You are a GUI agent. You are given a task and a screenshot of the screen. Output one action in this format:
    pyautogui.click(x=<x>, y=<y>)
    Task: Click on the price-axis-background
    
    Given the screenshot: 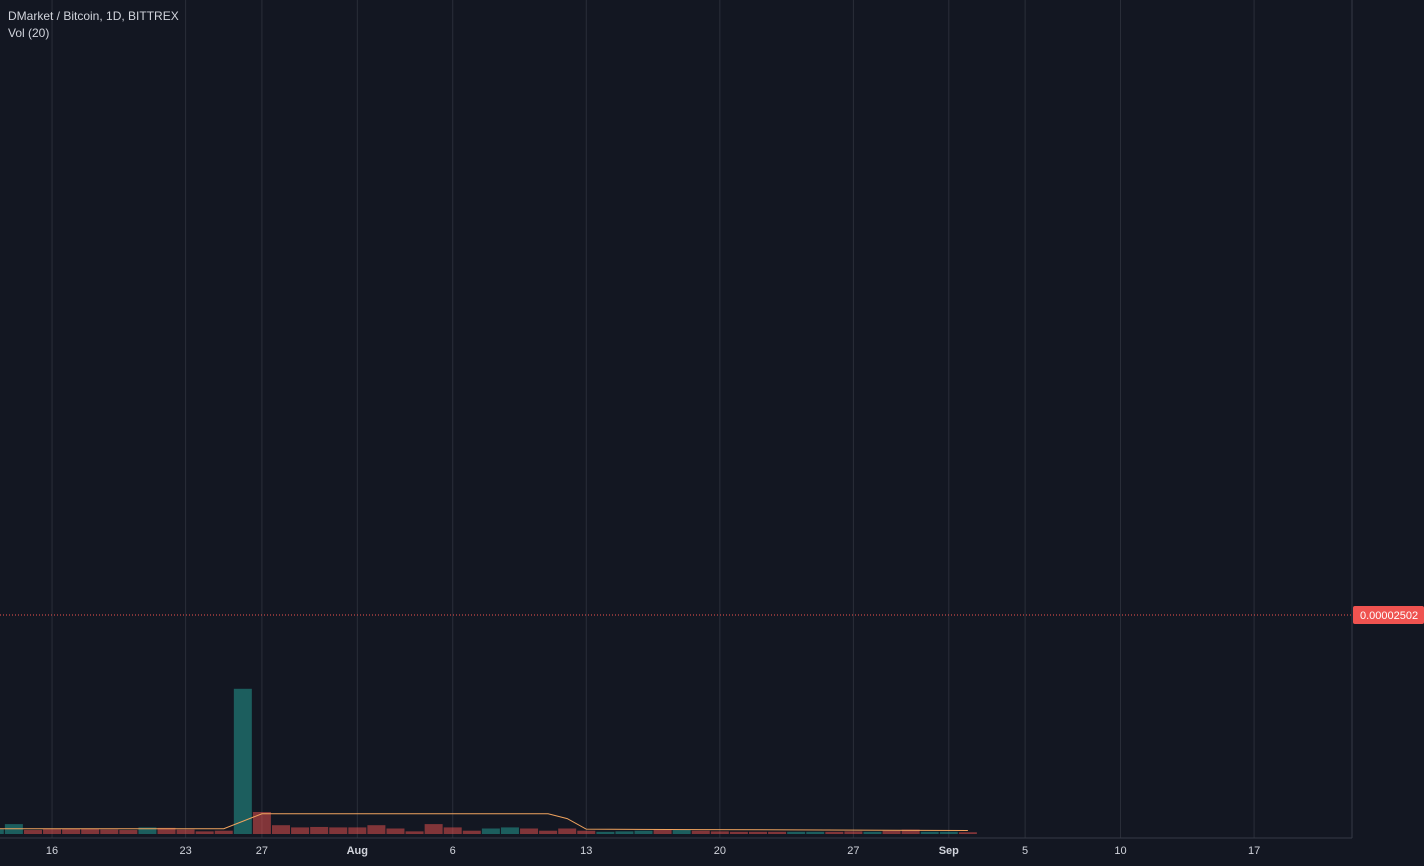 What is the action you would take?
    pyautogui.click(x=1388, y=430)
    